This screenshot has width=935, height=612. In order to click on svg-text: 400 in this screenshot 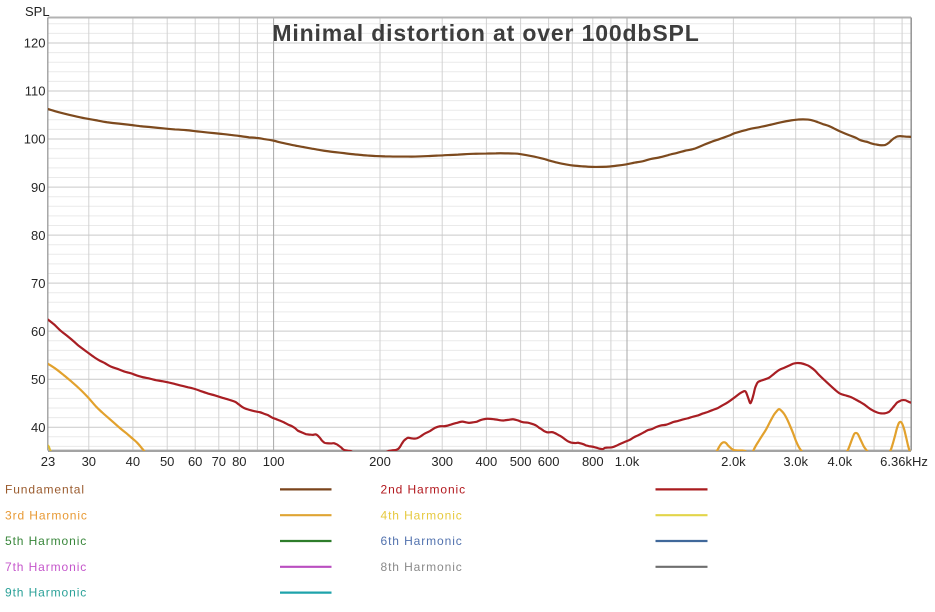, I will do `click(487, 461)`.